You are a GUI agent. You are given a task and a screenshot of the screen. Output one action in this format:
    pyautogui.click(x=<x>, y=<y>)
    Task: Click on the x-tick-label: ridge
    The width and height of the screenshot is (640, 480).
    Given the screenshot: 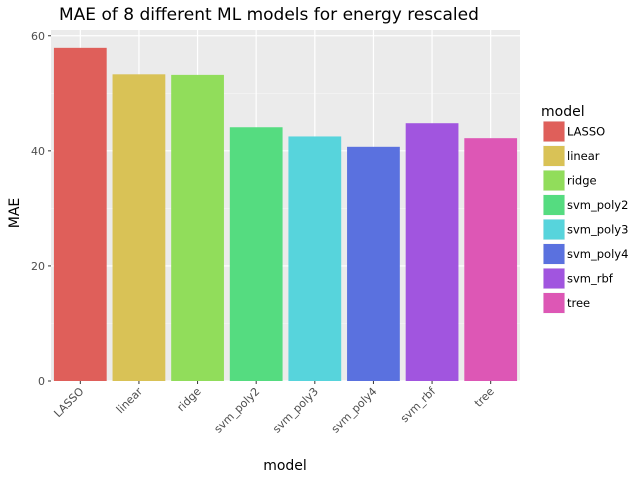 What is the action you would take?
    pyautogui.click(x=188, y=399)
    